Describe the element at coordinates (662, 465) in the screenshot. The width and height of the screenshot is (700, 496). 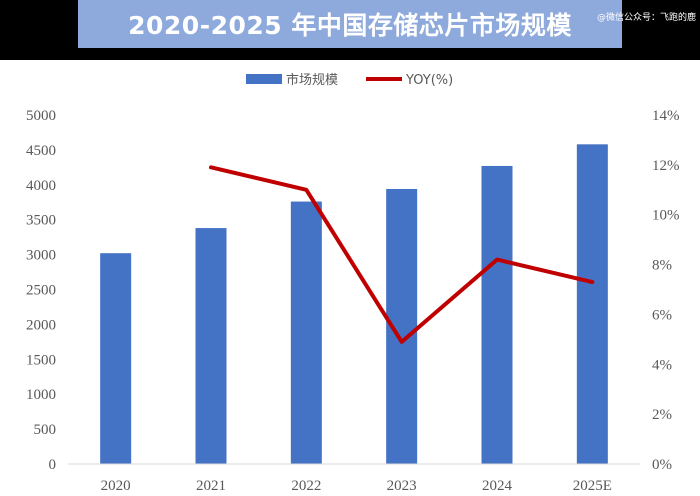
I see `right-tick-label: 0%` at that location.